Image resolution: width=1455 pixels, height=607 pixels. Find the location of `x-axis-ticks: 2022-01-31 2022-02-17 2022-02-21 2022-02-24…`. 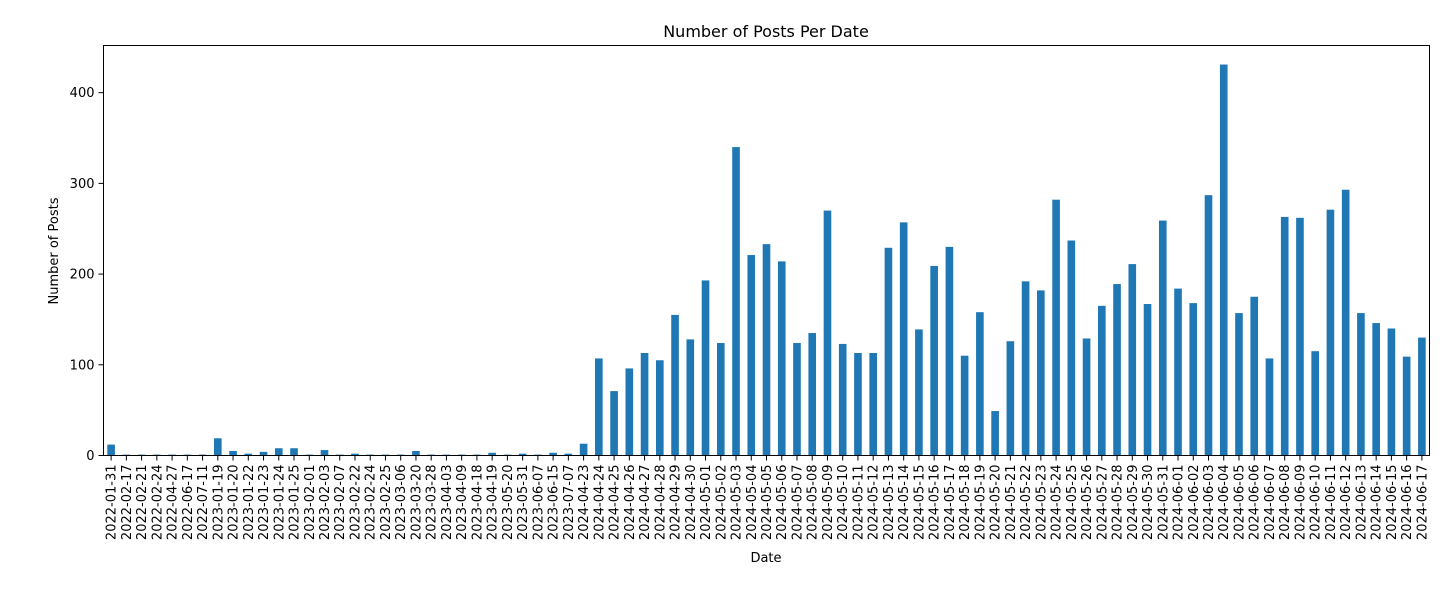

x-axis-ticks: 2022-01-31 2022-02-17 2022-02-21 2022-02-24… is located at coordinates (767, 498).